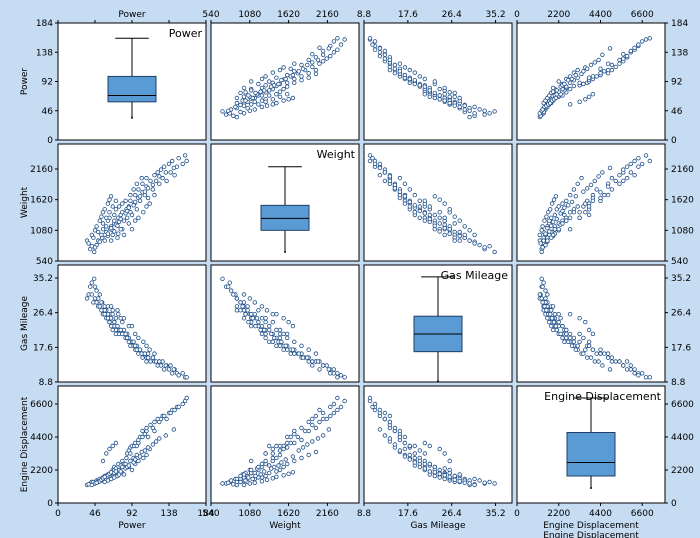 Image resolution: width=700 pixels, height=538 pixels. Describe the element at coordinates (285, 81) in the screenshot. I see `cell-power-vs-weight` at that location.